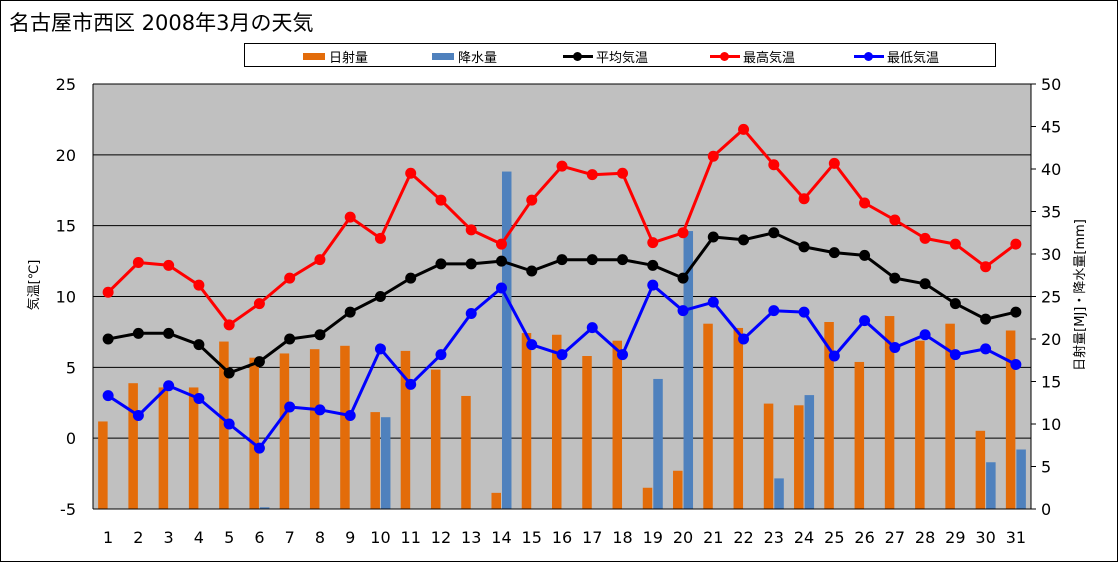 The image size is (1118, 562). I want to click on legend-item-avg-temp: 平均気温, so click(606, 56).